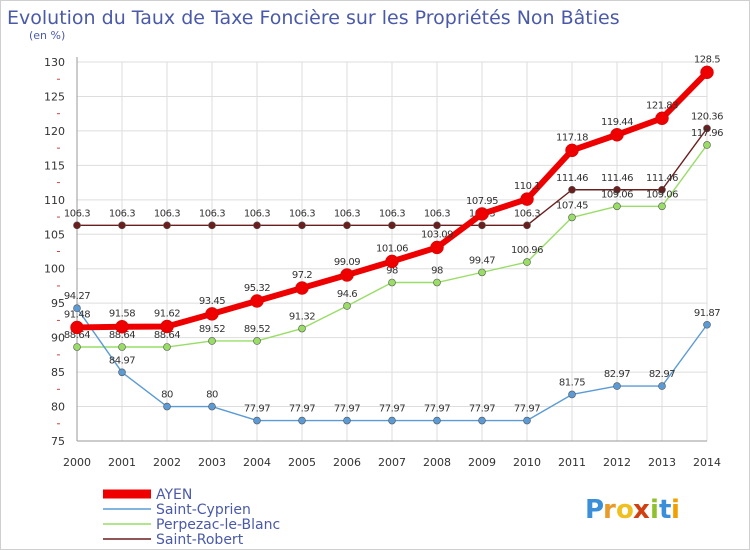 The width and height of the screenshot is (750, 550). Describe the element at coordinates (122, 314) in the screenshot. I see `data-label: 91.58` at that location.